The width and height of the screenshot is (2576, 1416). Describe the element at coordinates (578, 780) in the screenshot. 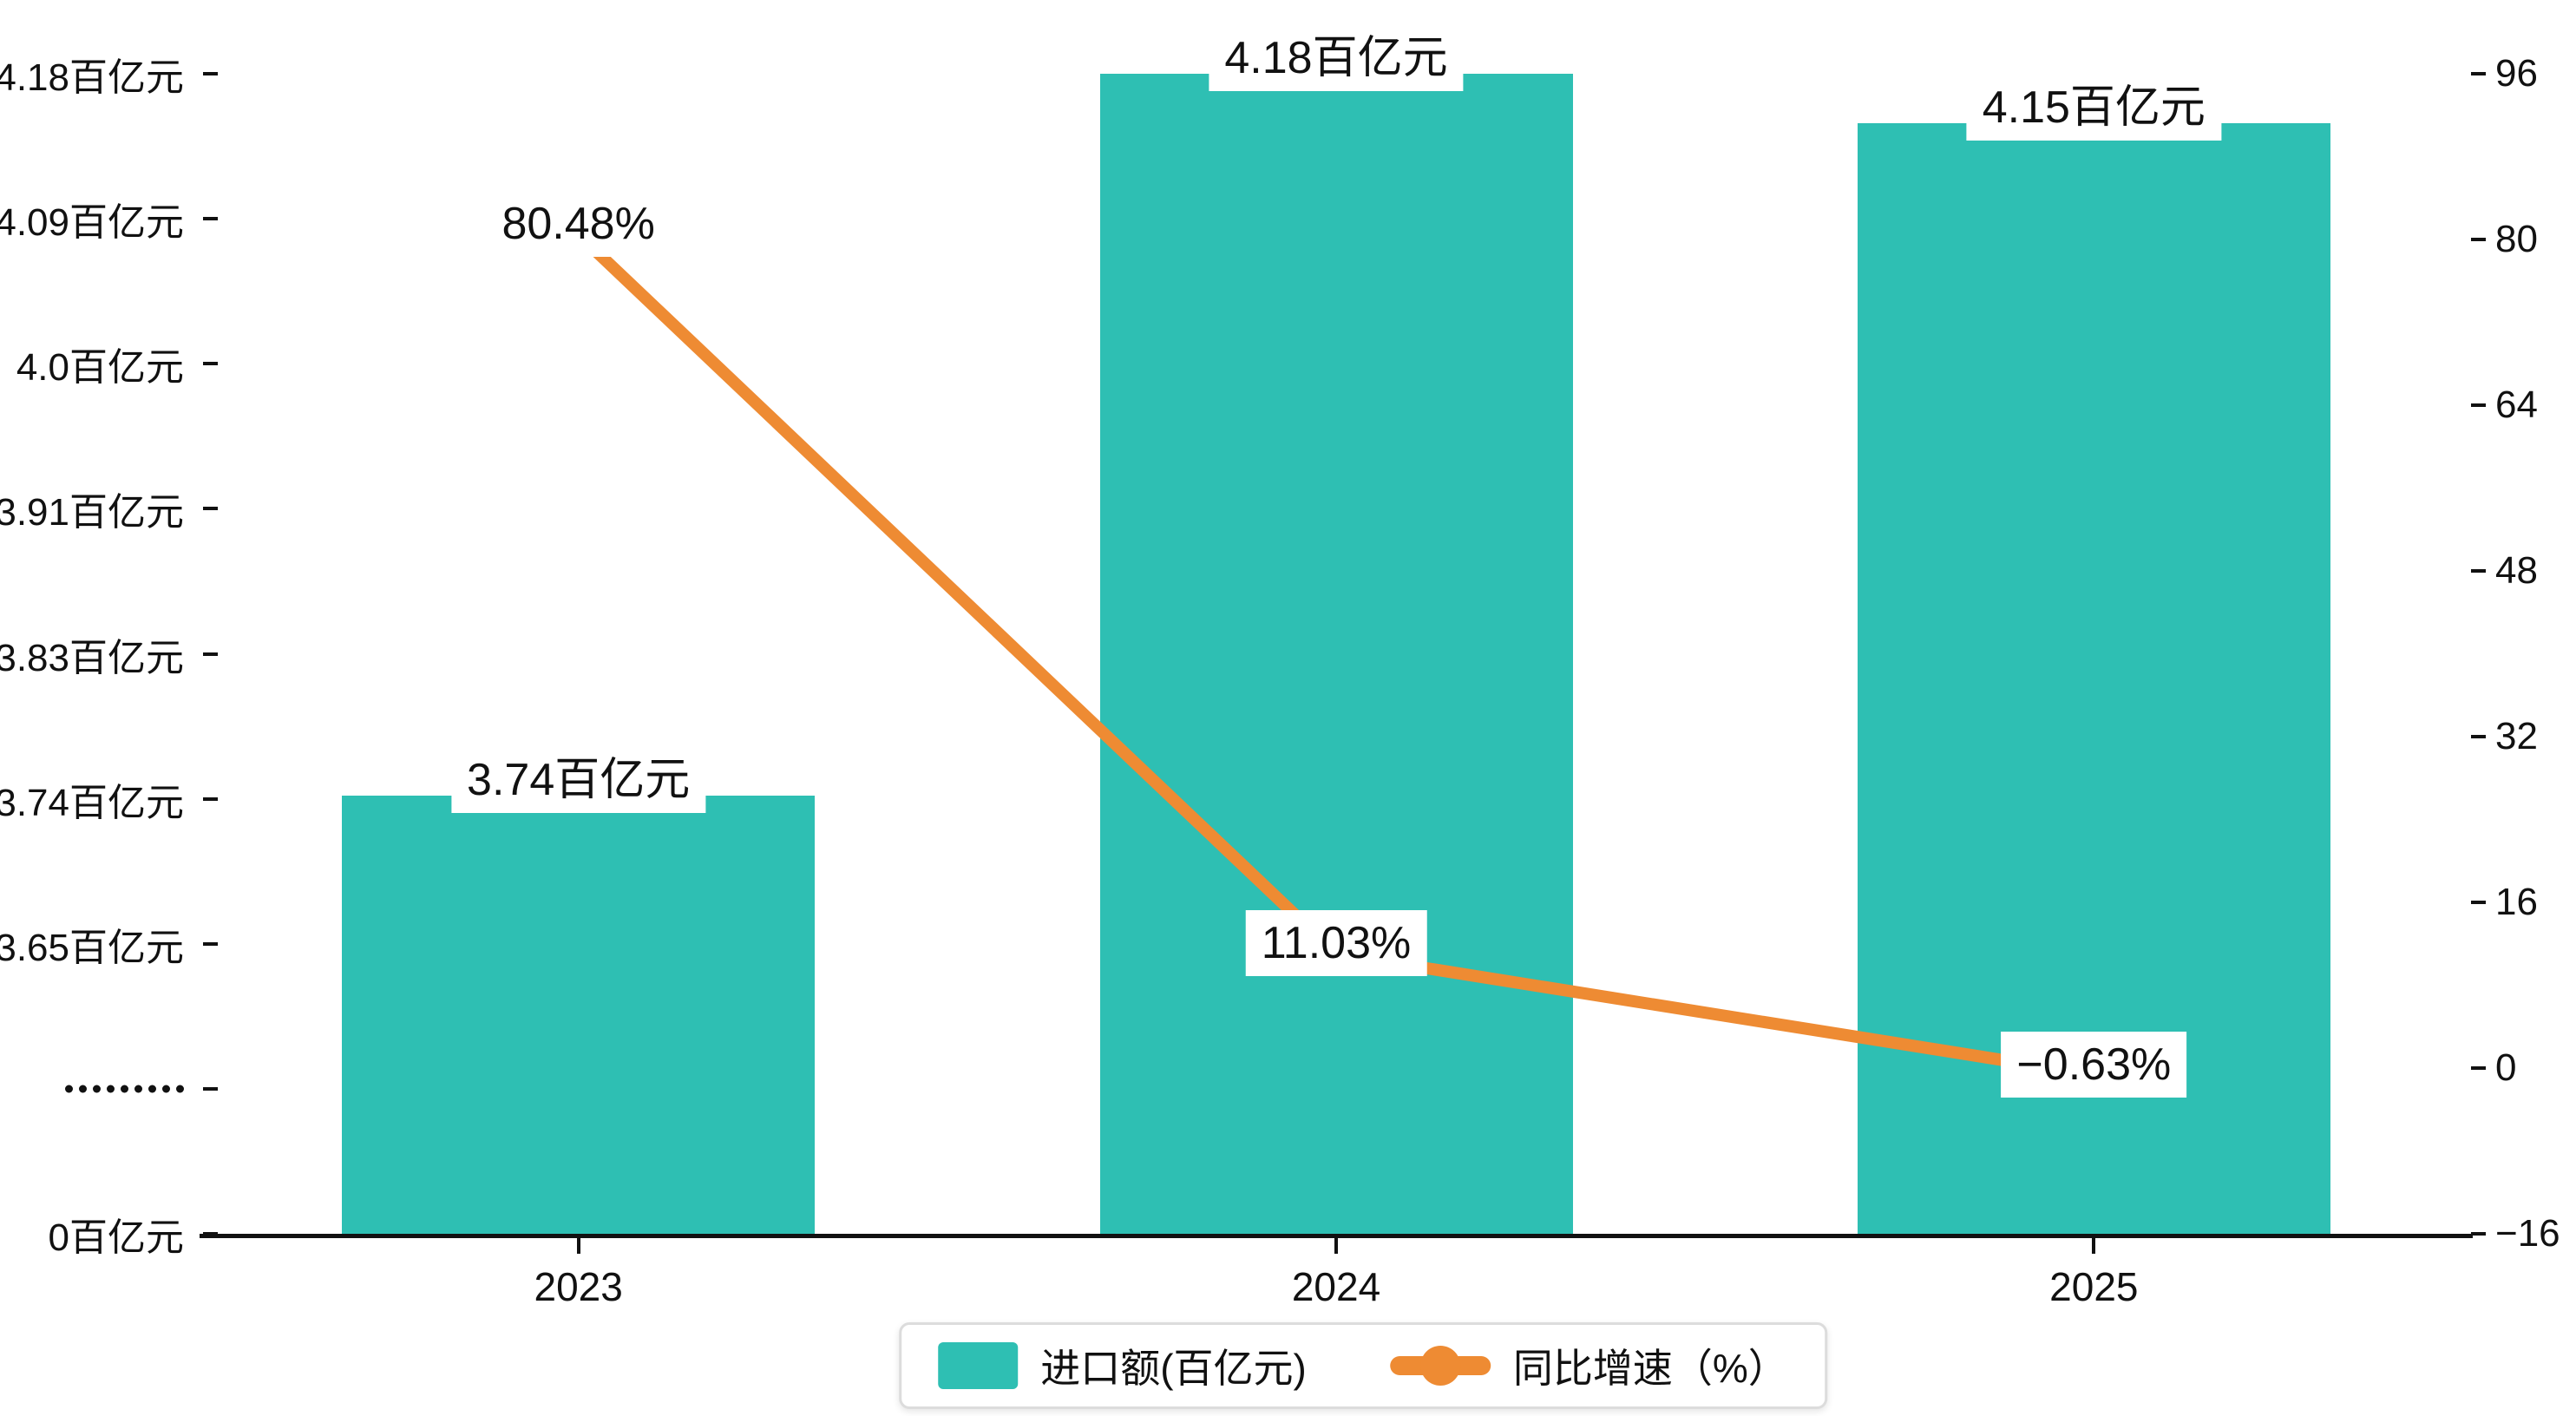

I see `bar-value-label-2023: 3.74百亿元` at that location.